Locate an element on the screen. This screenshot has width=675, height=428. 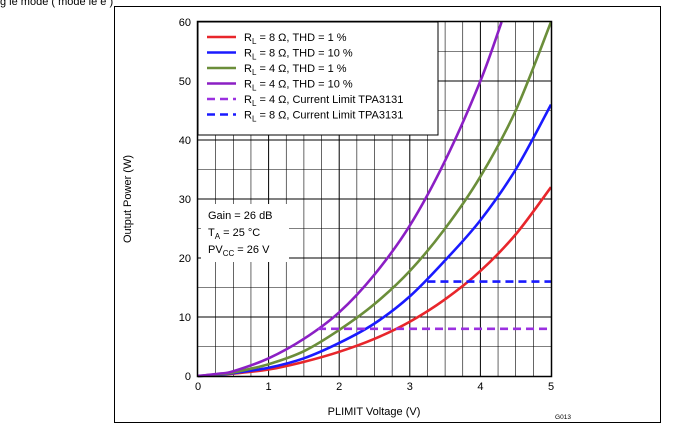
y-tick-label: 0 is located at coordinates (188, 377).